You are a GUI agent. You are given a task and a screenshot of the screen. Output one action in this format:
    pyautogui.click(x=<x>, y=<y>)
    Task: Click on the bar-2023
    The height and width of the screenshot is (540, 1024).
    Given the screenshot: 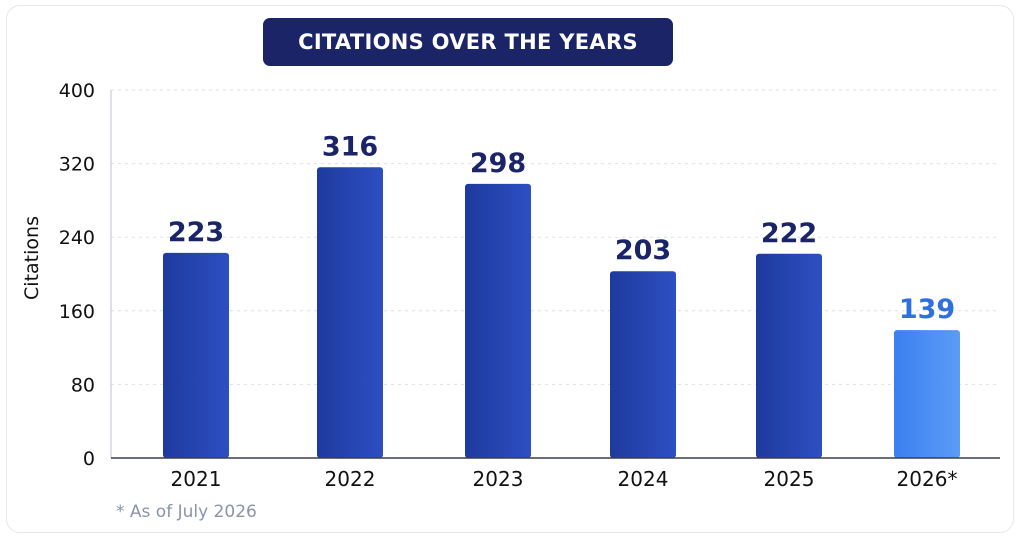 What is the action you would take?
    pyautogui.click(x=498, y=320)
    